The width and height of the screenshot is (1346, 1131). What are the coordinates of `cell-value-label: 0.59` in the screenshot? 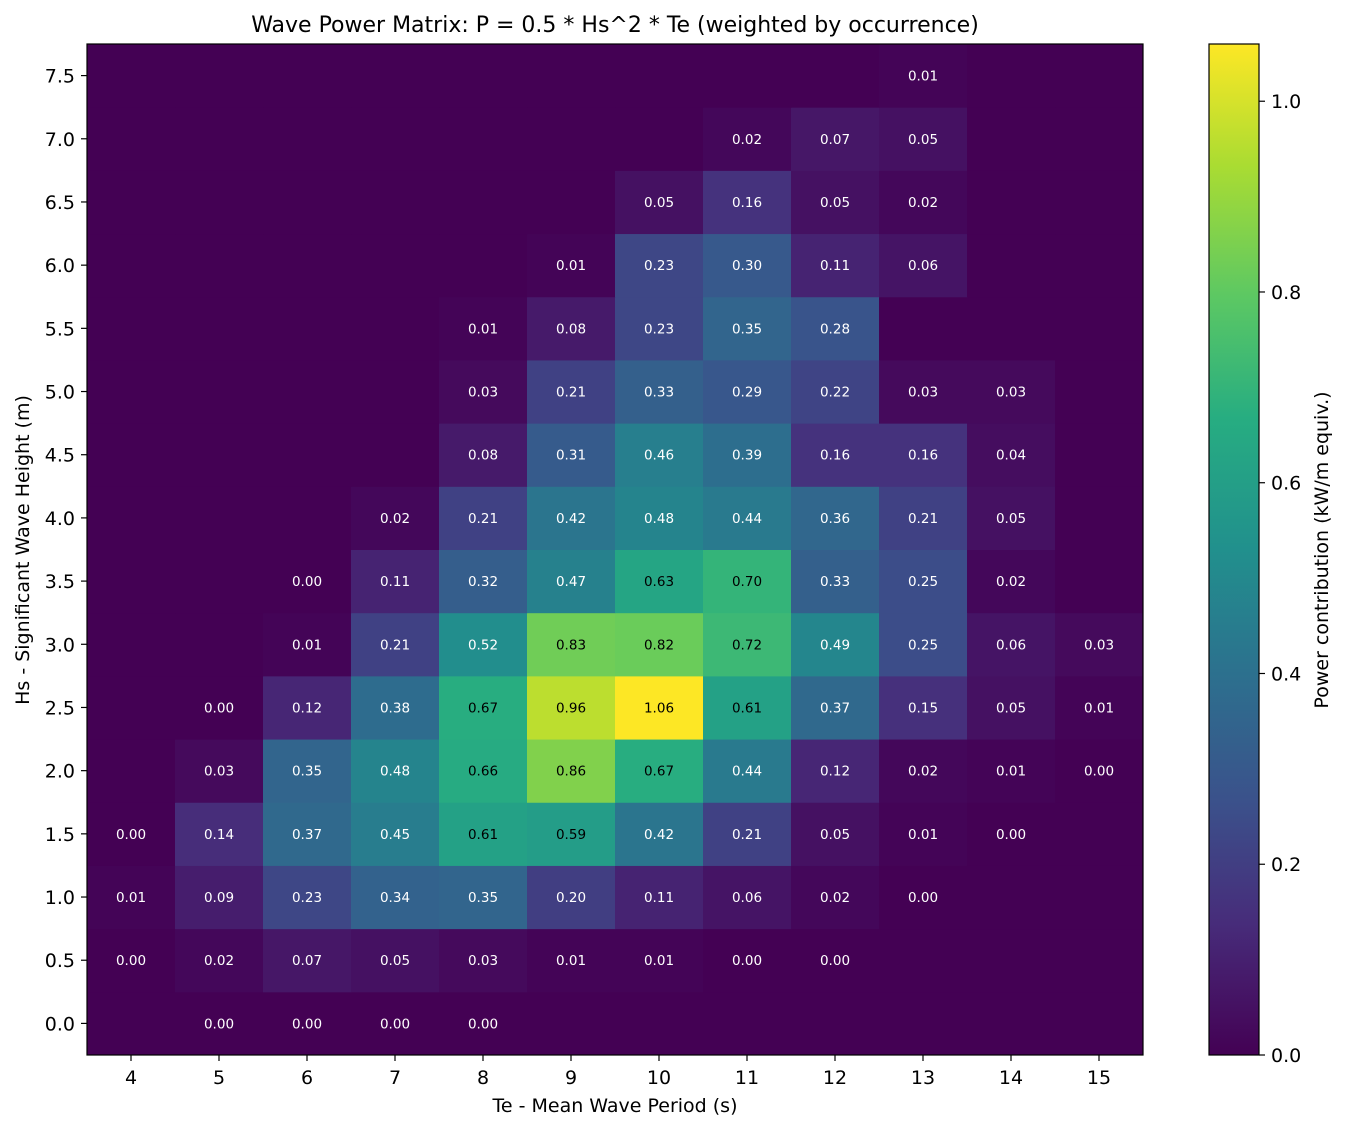 It's located at (571, 835).